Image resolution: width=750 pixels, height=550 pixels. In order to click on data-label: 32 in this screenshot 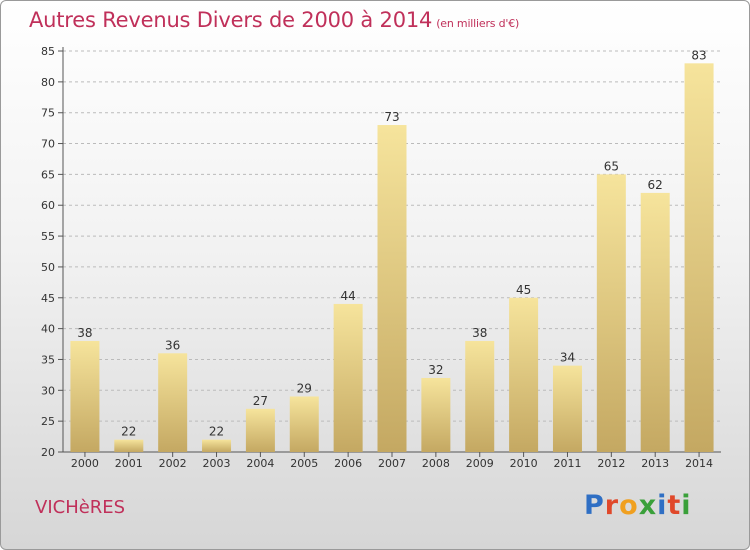, I will do `click(435, 370)`.